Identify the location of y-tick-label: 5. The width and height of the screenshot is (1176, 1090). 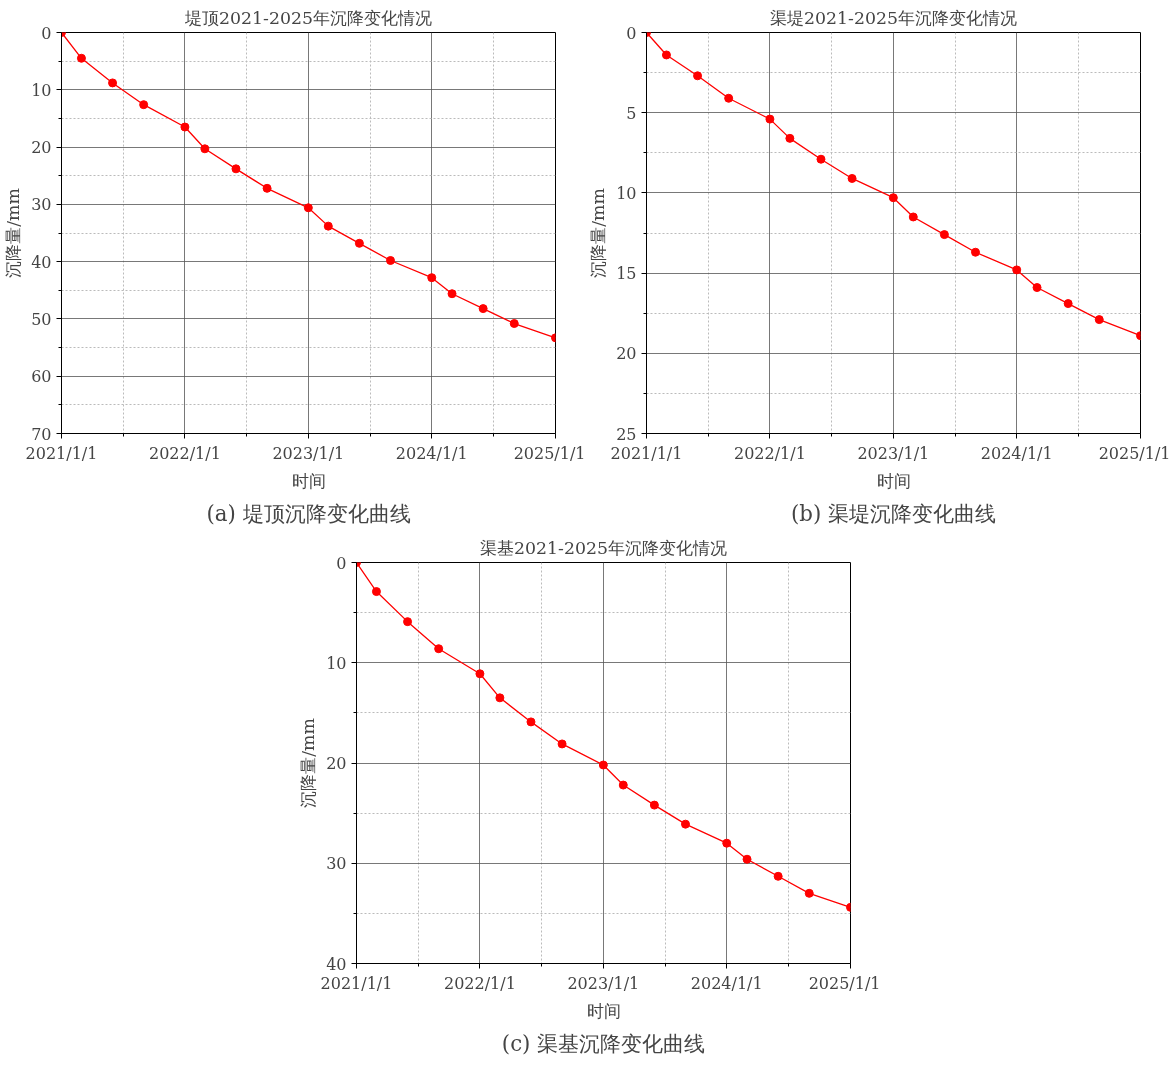
(631, 113).